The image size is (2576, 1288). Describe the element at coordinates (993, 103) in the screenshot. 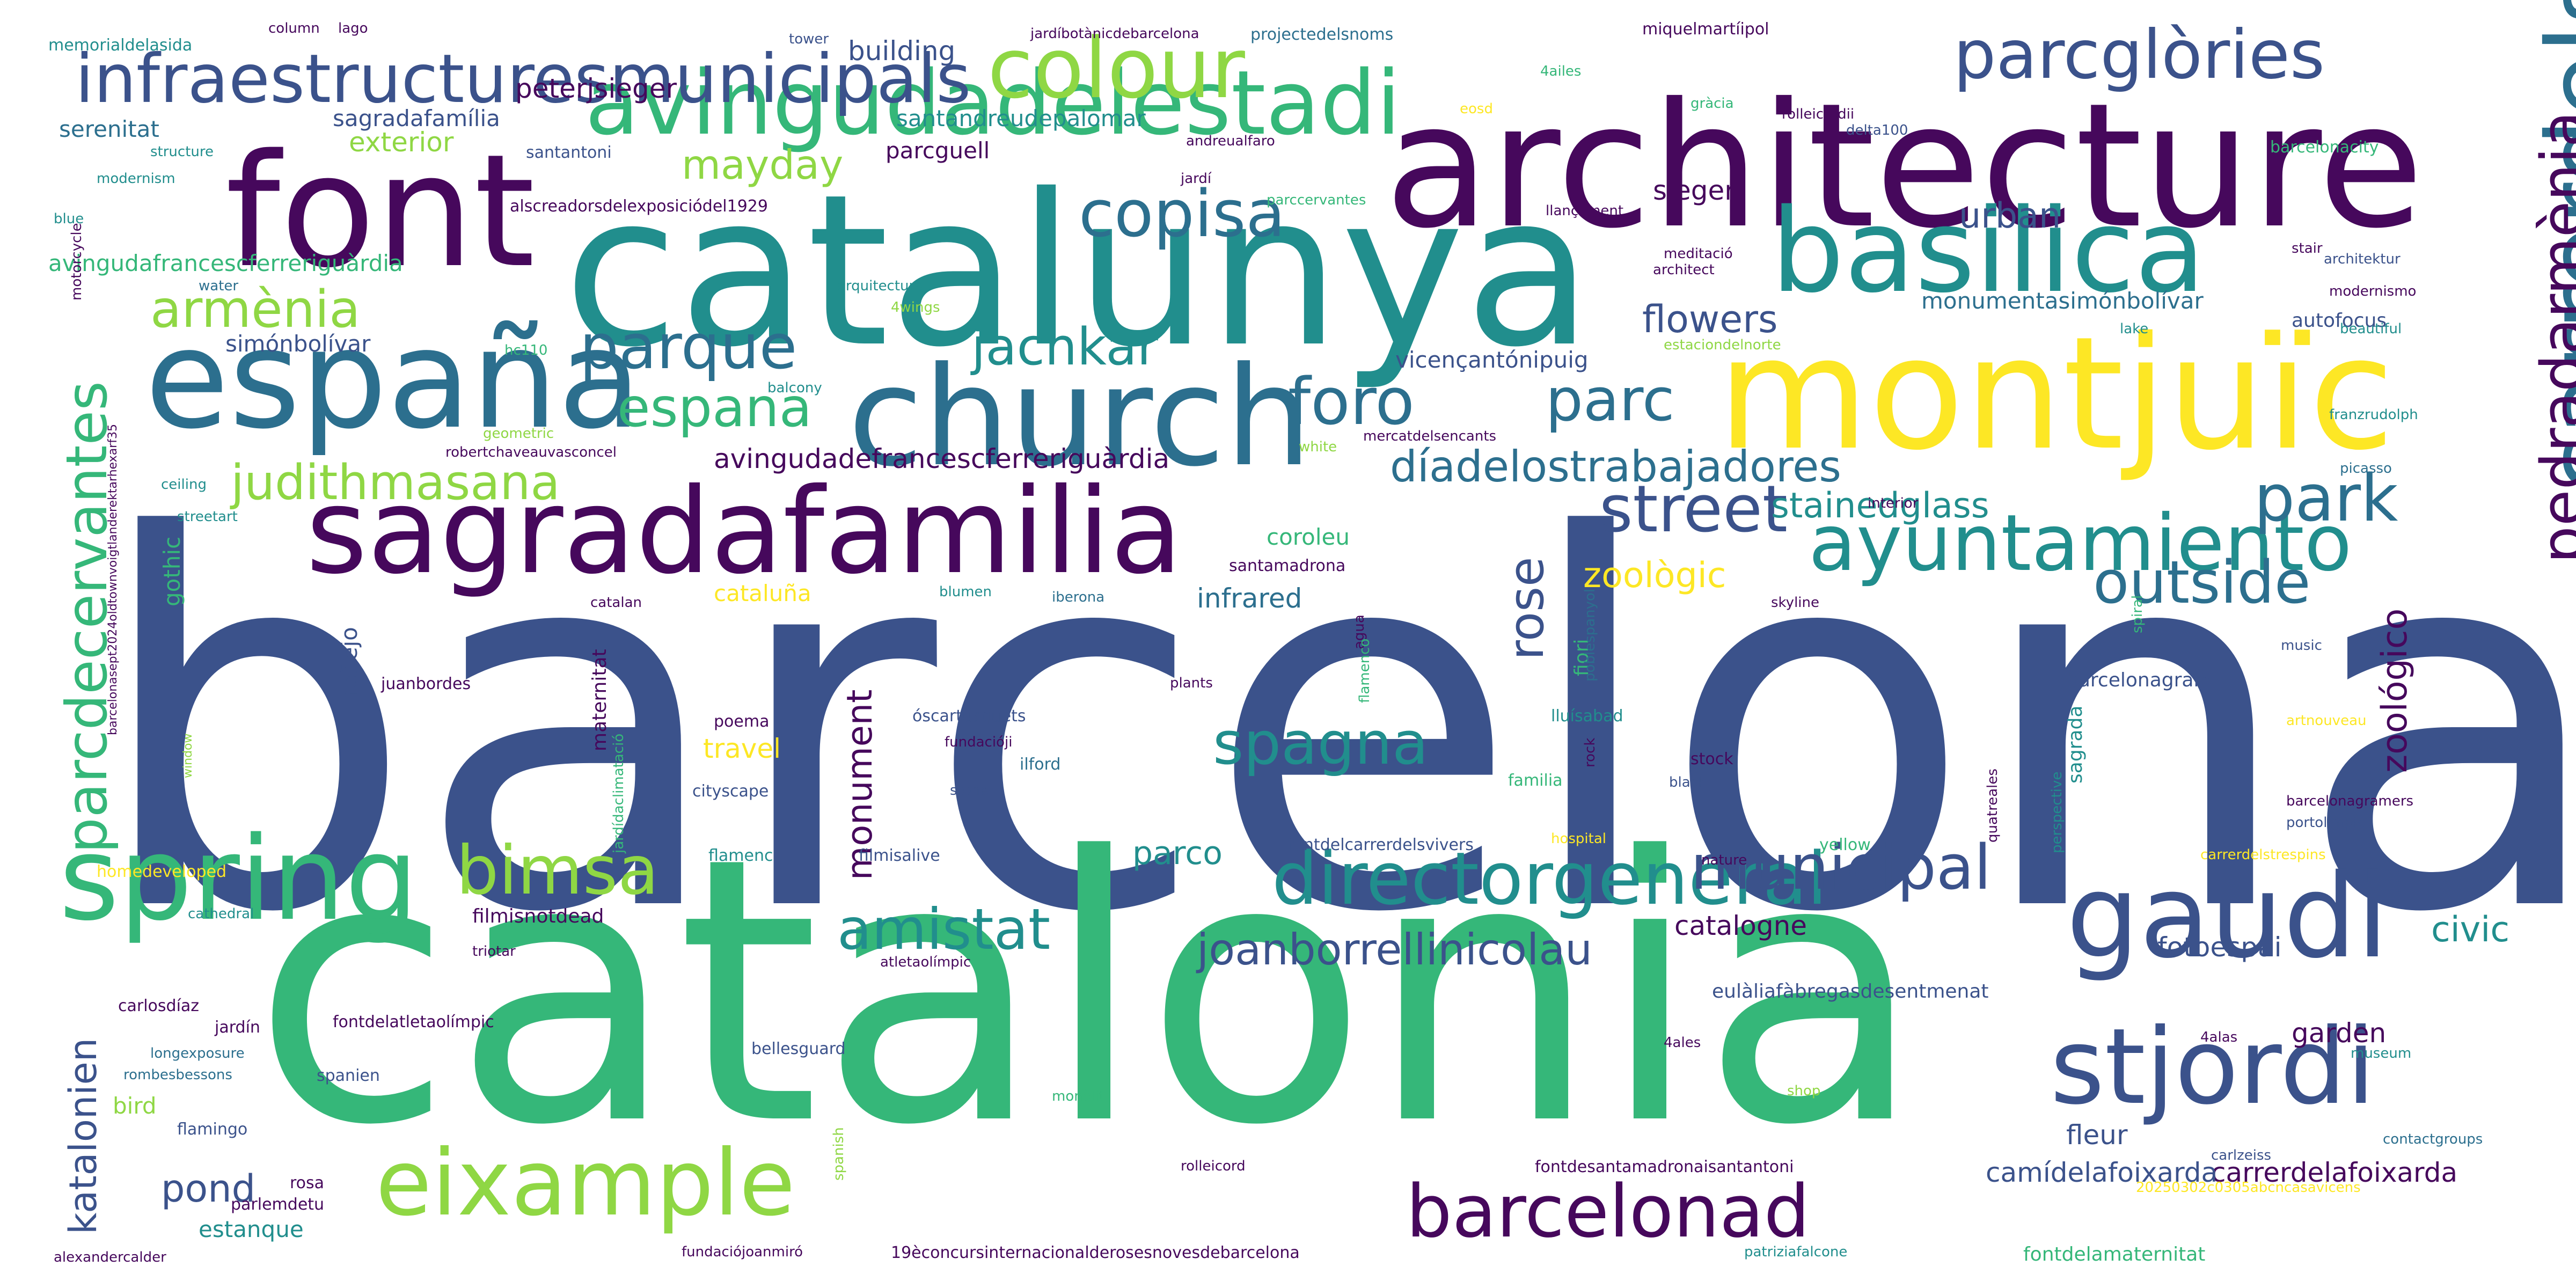

I see `word-colour: avingudadelestadi` at that location.